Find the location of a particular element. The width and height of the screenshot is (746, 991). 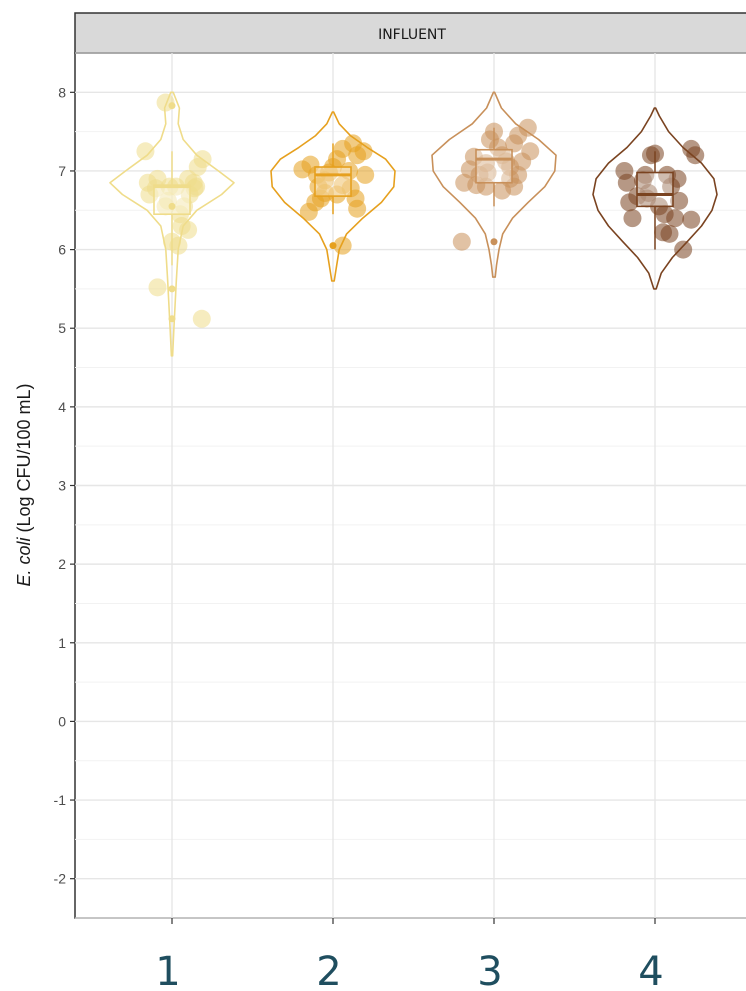

strip-background is located at coordinates (410, 33).